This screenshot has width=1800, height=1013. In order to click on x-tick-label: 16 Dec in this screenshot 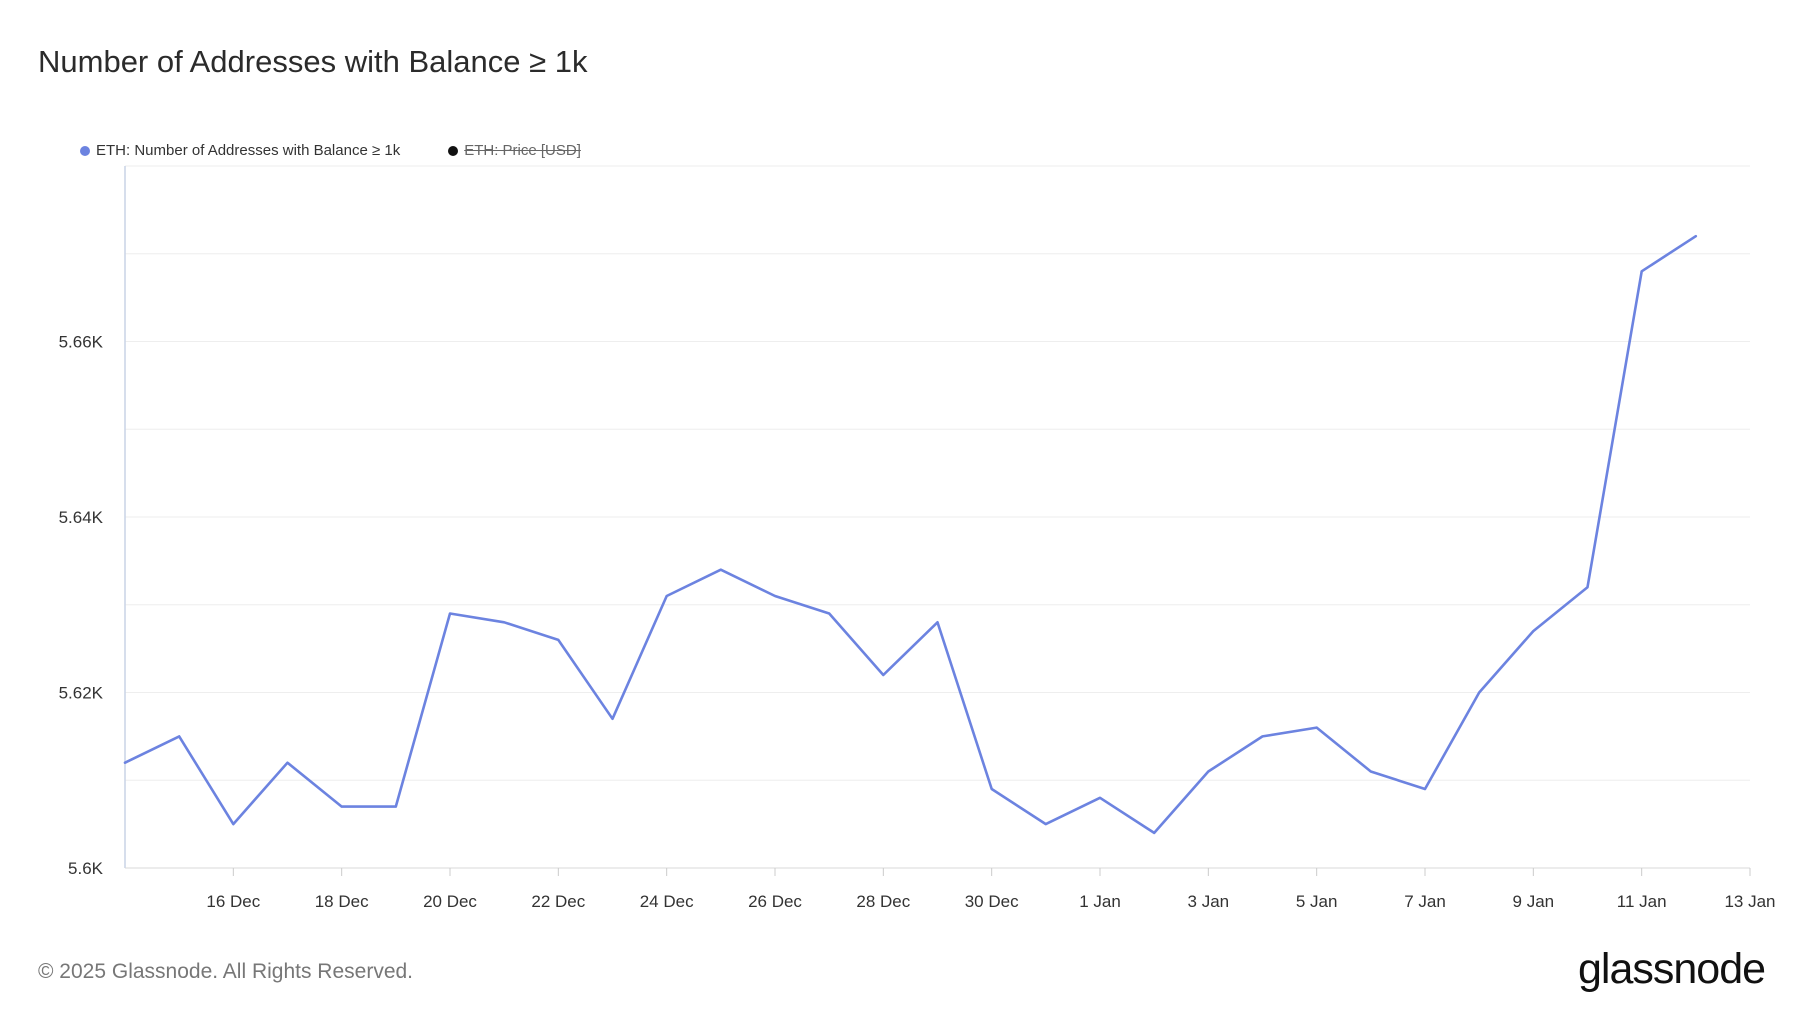, I will do `click(233, 901)`.